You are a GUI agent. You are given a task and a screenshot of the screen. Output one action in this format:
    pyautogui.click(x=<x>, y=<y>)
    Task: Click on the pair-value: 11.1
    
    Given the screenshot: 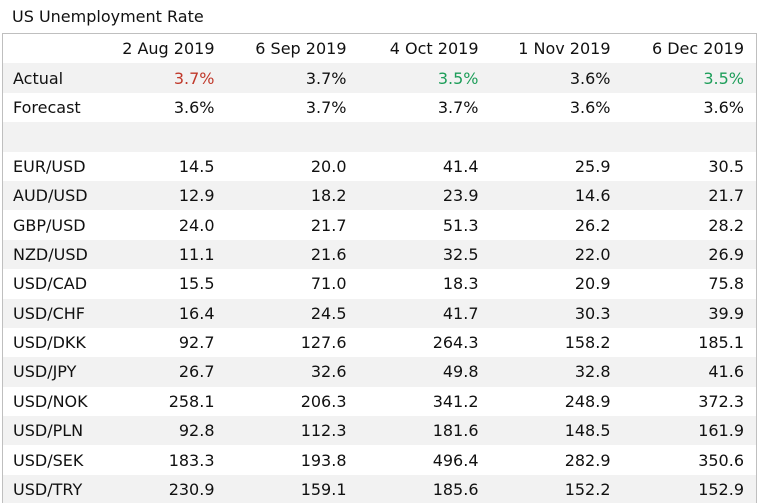 What is the action you would take?
    pyautogui.click(x=164, y=254)
    